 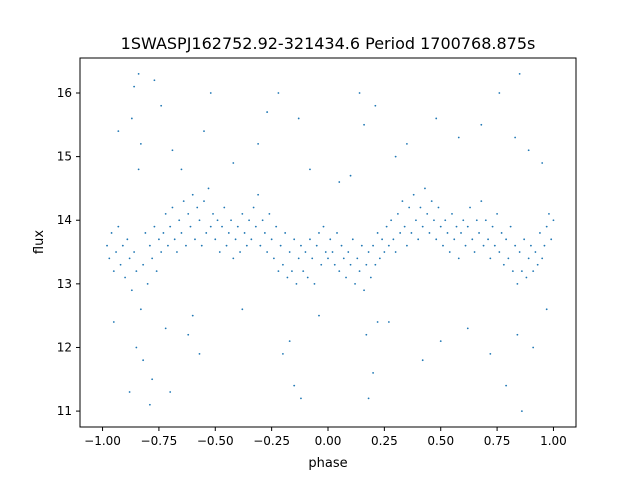 I want to click on x-axis-ticks: −1.00 −0.75 −0.50 −0.25 0.00 0.25 0.50 0.75 1.00, so click(x=325, y=437).